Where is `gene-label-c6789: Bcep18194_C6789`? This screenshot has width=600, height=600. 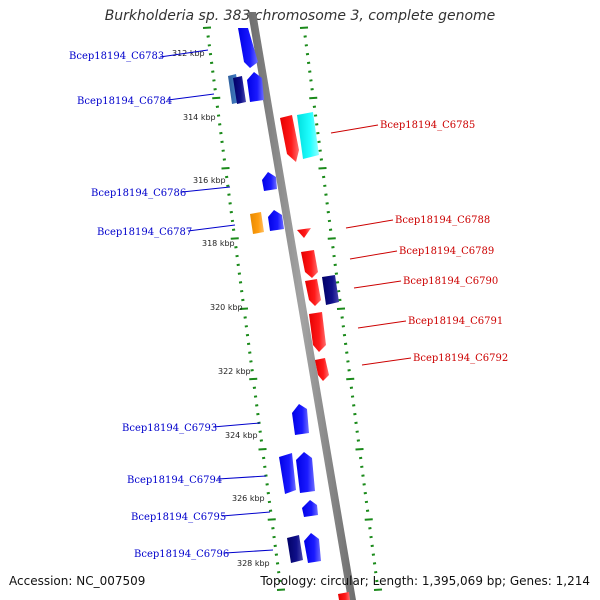
gene-label-c6789: Bcep18194_C6789 is located at coordinates (446, 251).